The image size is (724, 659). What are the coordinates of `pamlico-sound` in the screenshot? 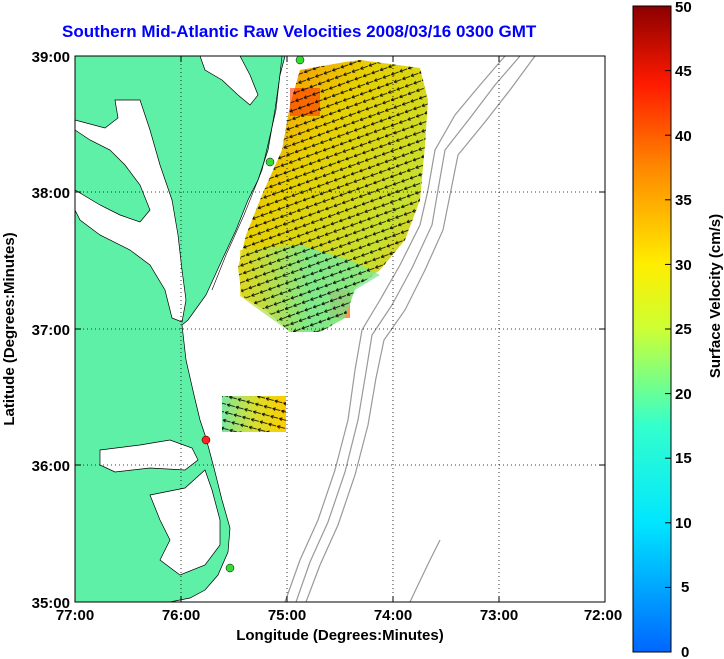 It's located at (185, 522).